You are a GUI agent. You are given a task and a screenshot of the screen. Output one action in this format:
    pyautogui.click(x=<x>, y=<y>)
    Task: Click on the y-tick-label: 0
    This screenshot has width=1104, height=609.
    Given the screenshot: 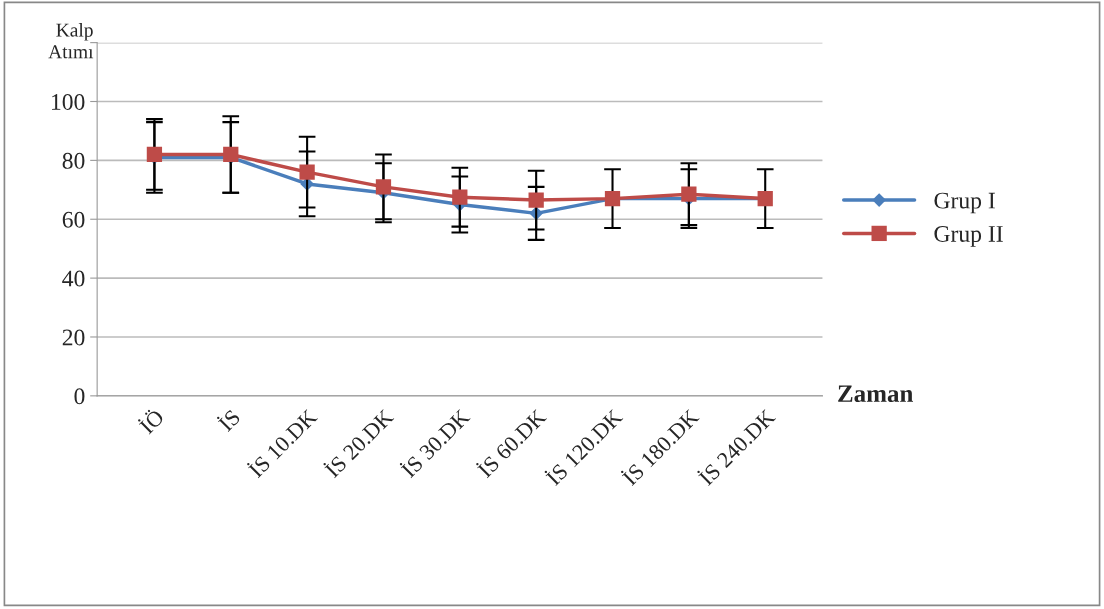 What is the action you would take?
    pyautogui.click(x=79, y=396)
    